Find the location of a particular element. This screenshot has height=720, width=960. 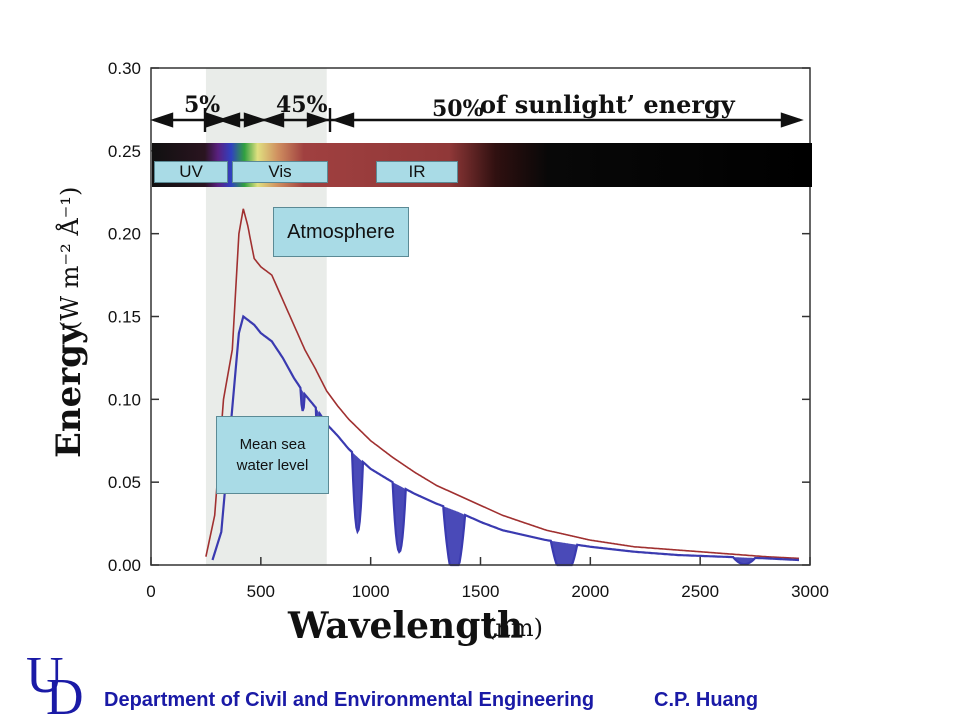

y-axis-unit-label: (W m⁻² Å⁻¹) is located at coordinates (69, 258).